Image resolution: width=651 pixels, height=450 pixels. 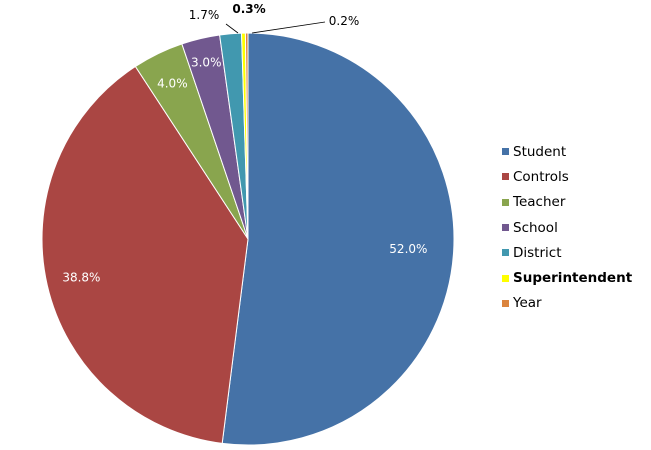 I want to click on data-label-district: 1.7%, so click(x=204, y=15).